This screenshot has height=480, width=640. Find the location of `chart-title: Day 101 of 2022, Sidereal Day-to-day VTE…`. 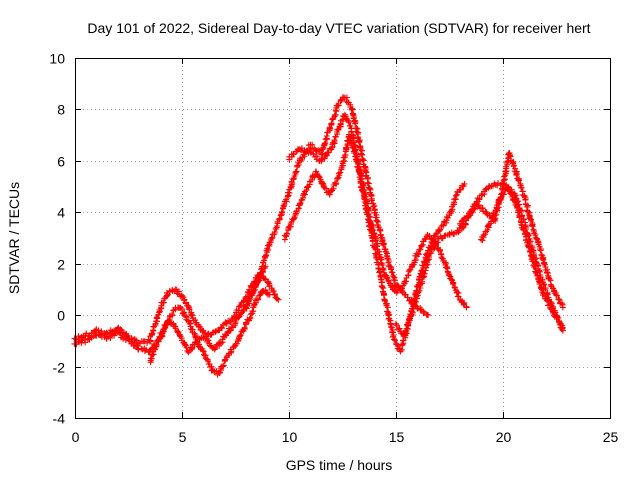

chart-title: Day 101 of 2022, Sidereal Day-to-day VTE… is located at coordinates (338, 28).